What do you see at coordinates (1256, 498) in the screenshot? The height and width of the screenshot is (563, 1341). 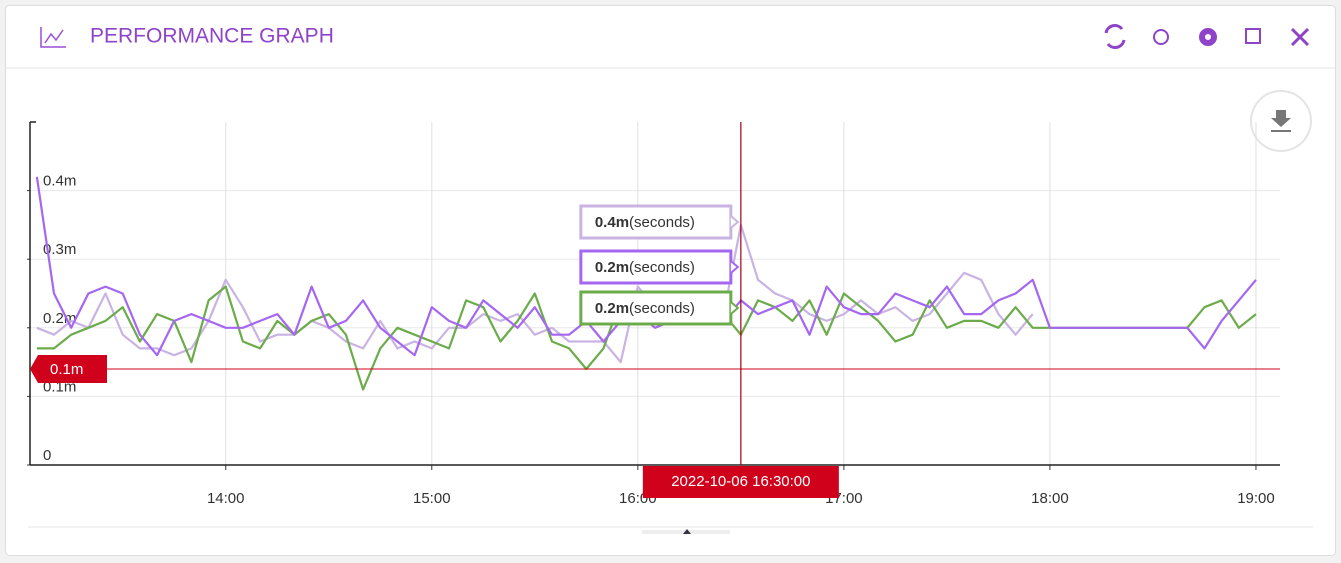 I see `x-tick-label: 19:00` at bounding box center [1256, 498].